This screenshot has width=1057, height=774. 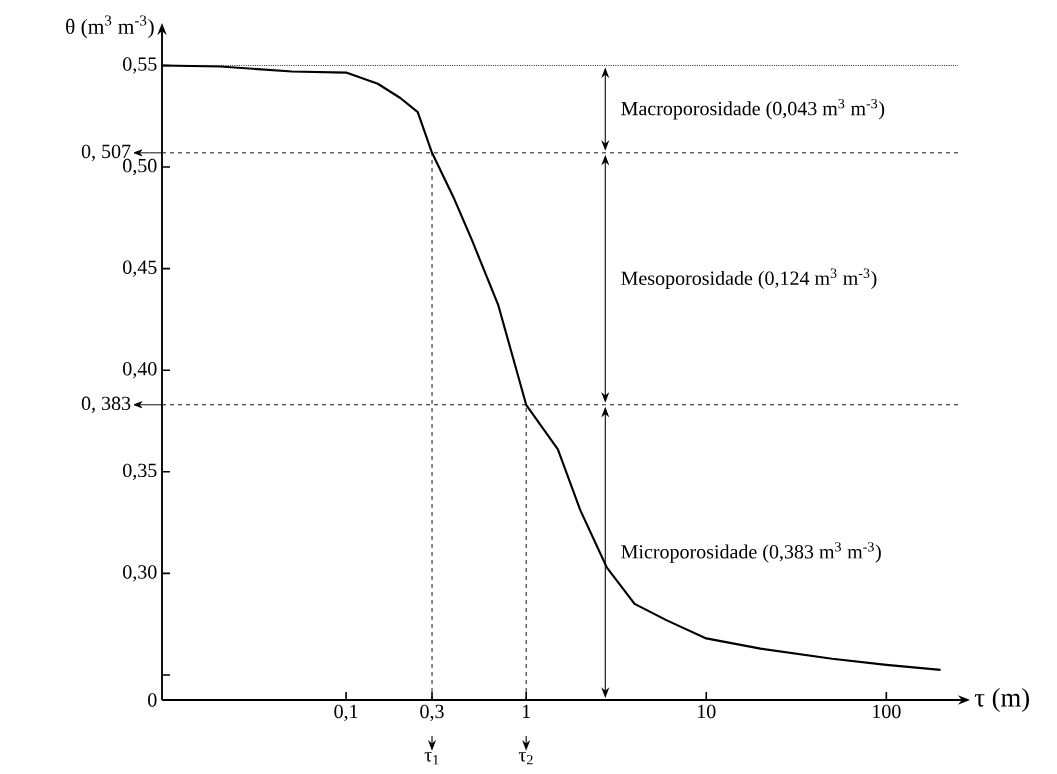 What do you see at coordinates (152, 700) in the screenshot?
I see `y-tick-label: 0` at bounding box center [152, 700].